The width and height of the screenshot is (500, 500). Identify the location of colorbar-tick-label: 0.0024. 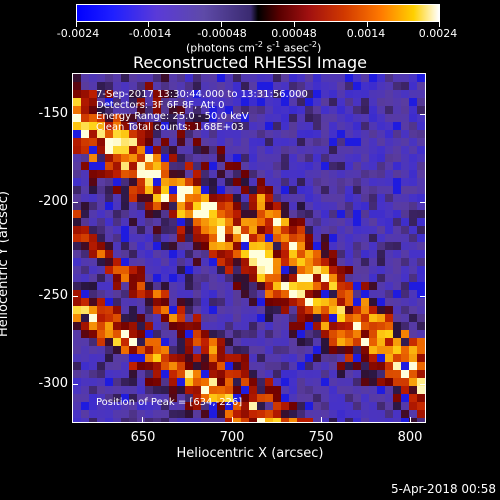
(438, 33).